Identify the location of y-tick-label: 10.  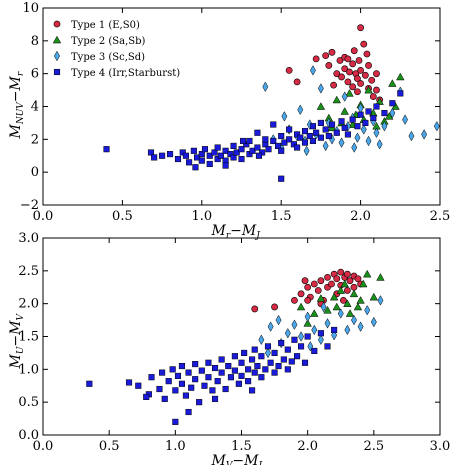
(30, 8).